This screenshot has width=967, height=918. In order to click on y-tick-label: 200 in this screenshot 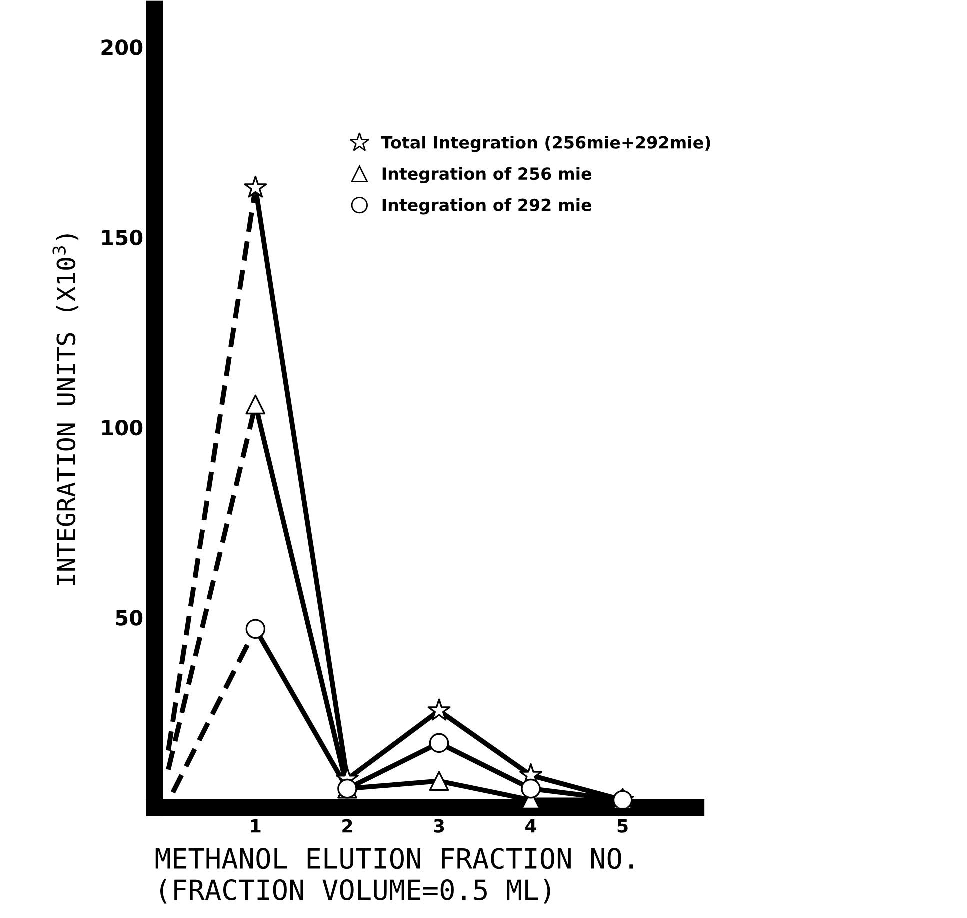, I will do `click(122, 48)`.